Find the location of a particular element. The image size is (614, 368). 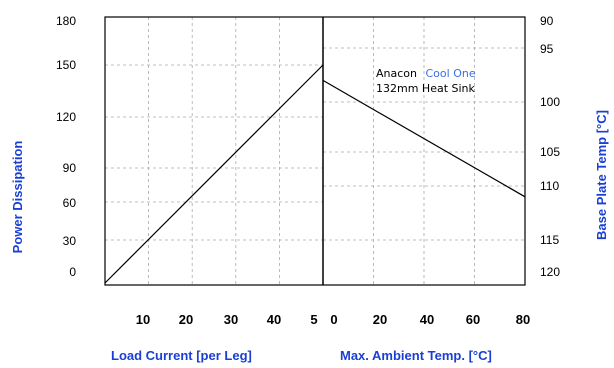

series-line-base-plate-temp is located at coordinates (424, 138).